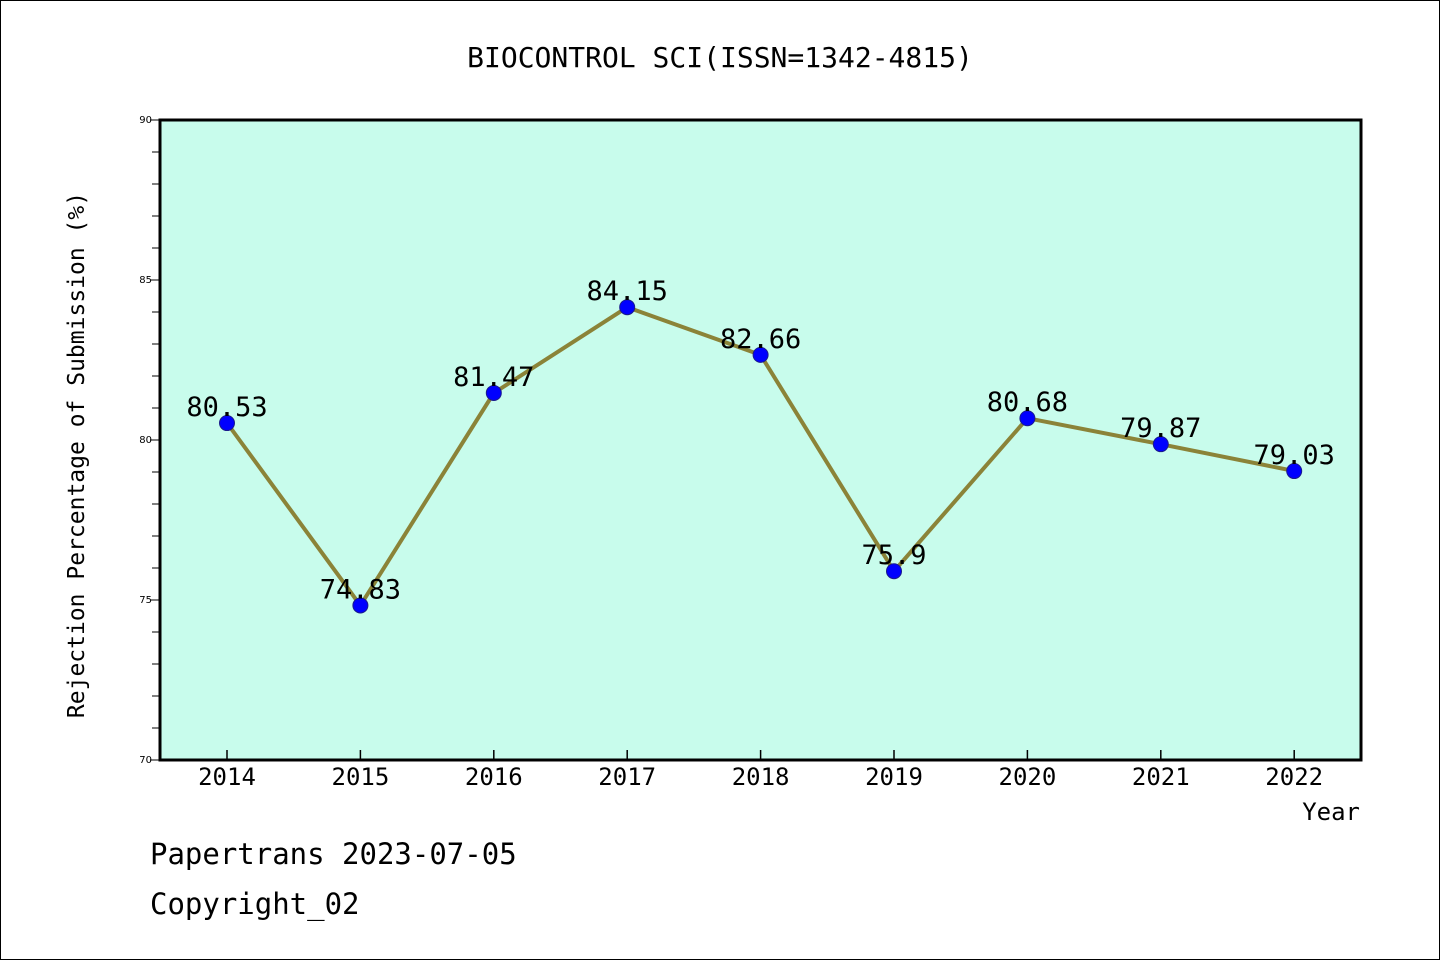  I want to click on data-label: 84.15, so click(627, 291).